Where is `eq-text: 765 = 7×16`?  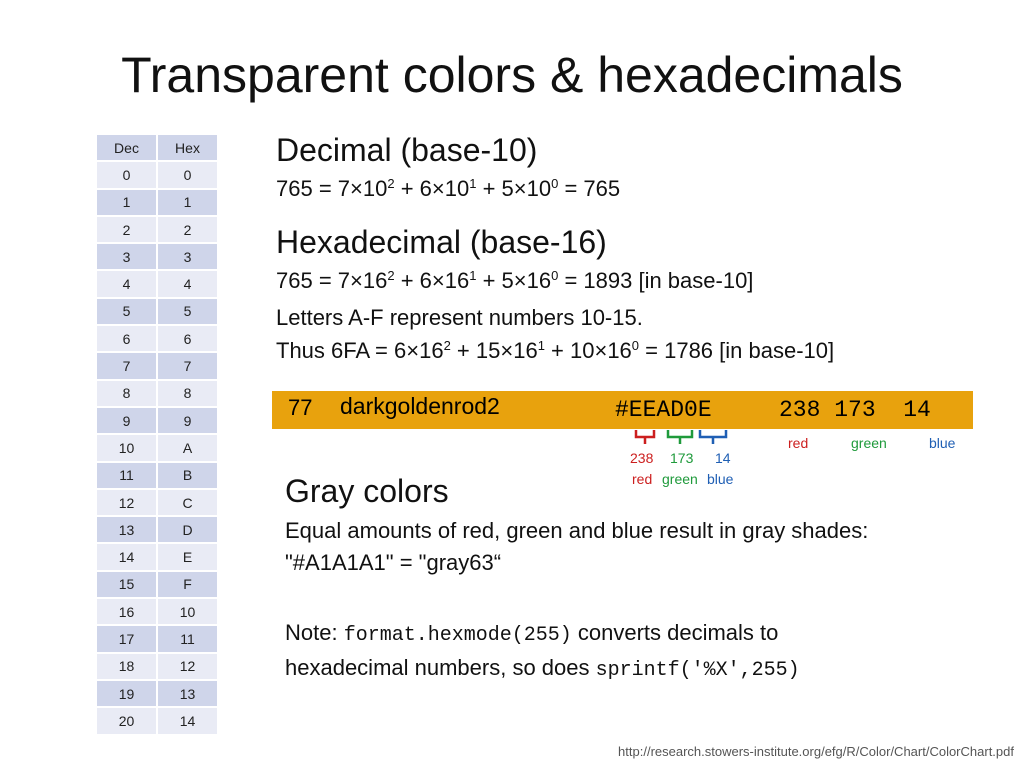 eq-text: 765 = 7×16 is located at coordinates (332, 280).